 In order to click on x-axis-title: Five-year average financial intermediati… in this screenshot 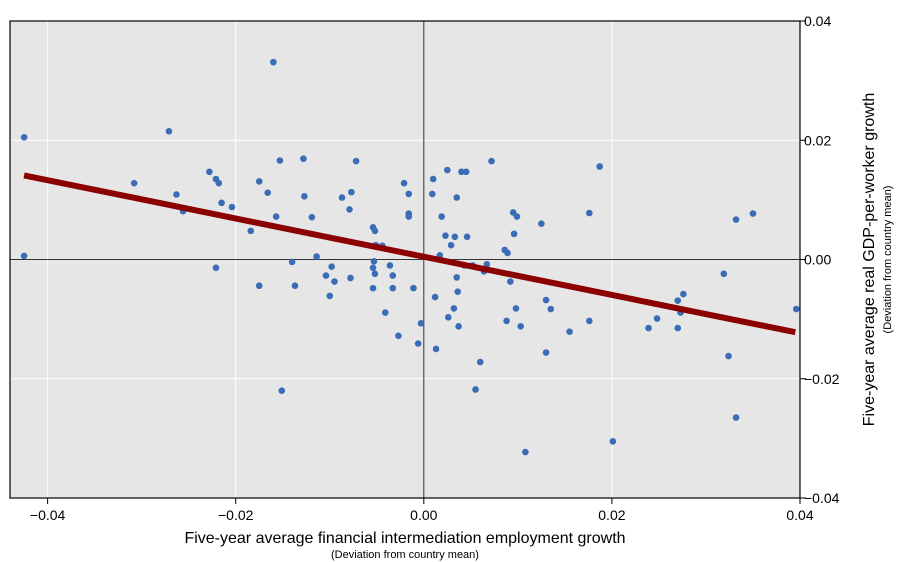, I will do `click(404, 538)`.